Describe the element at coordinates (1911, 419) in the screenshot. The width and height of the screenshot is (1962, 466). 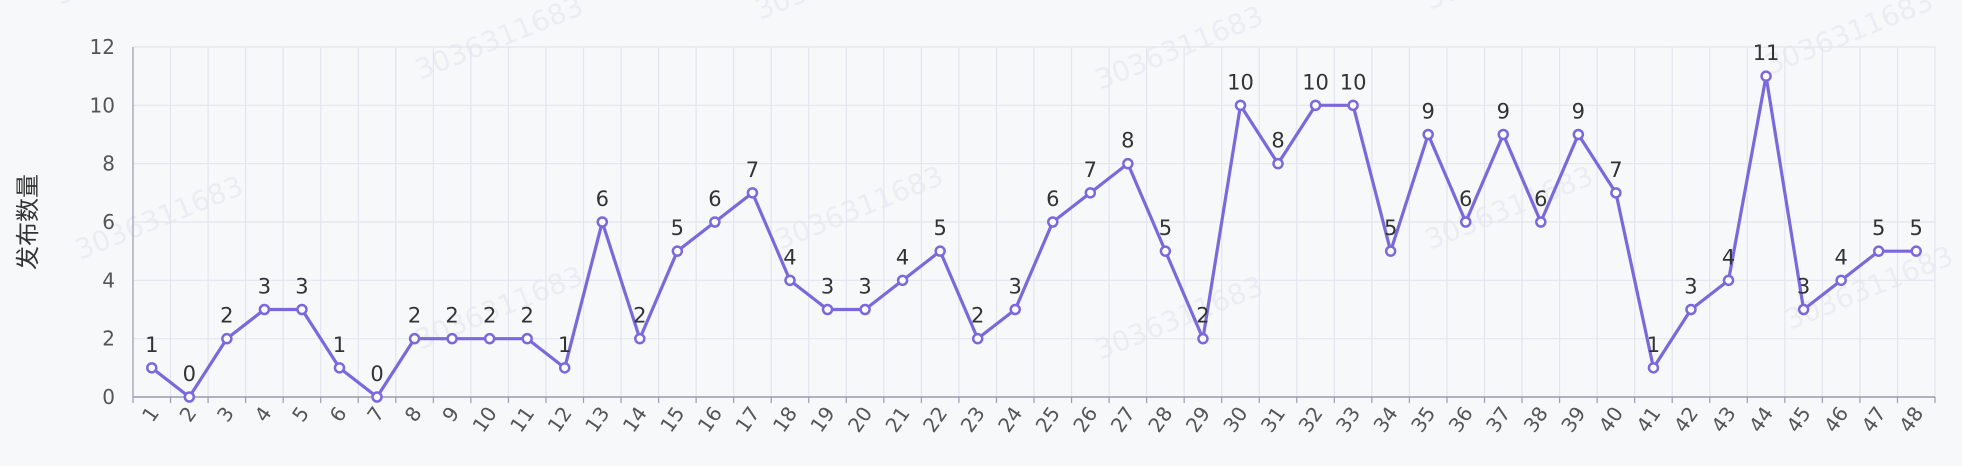
I see `x-tick-label: 48` at that location.